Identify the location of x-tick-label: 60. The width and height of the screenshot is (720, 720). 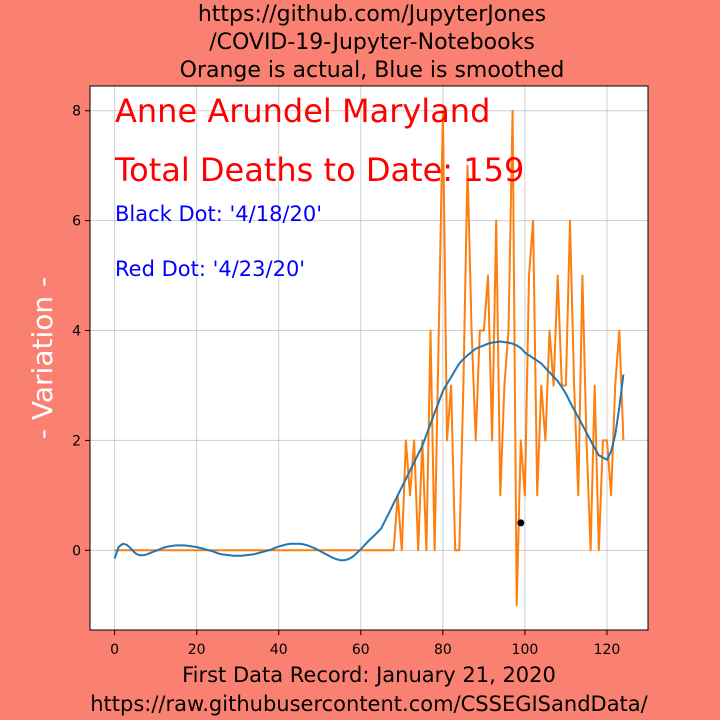
(361, 650).